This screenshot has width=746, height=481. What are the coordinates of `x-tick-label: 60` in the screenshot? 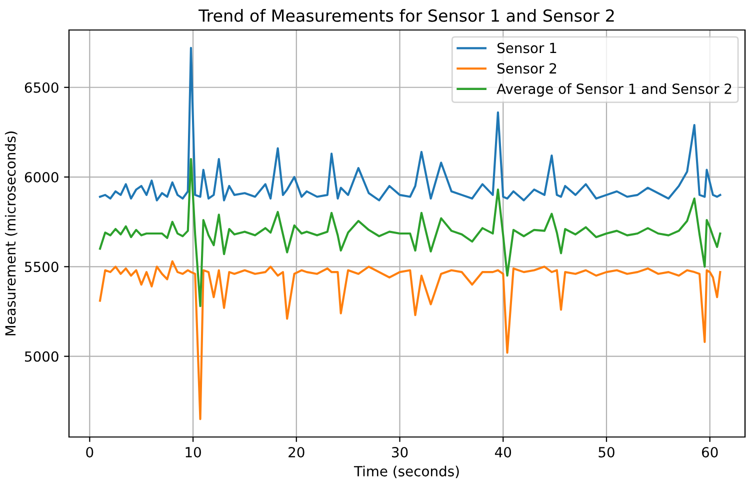 It's located at (710, 452).